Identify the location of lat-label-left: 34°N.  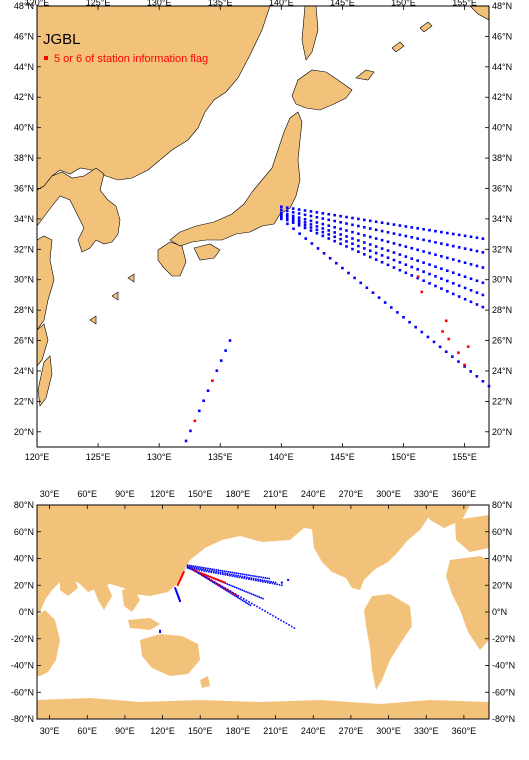
(24, 219).